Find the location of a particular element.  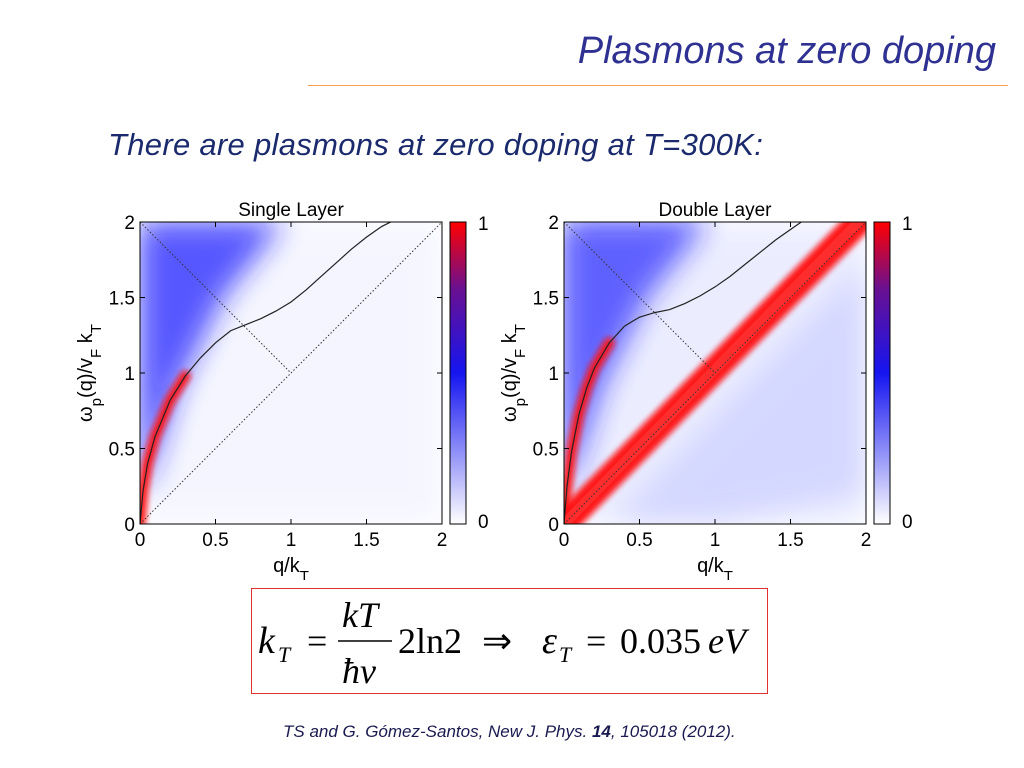

formula: k T = kT ħv 2ln2 ⇒ ε T = 0.035 eV is located at coordinates (504, 643).